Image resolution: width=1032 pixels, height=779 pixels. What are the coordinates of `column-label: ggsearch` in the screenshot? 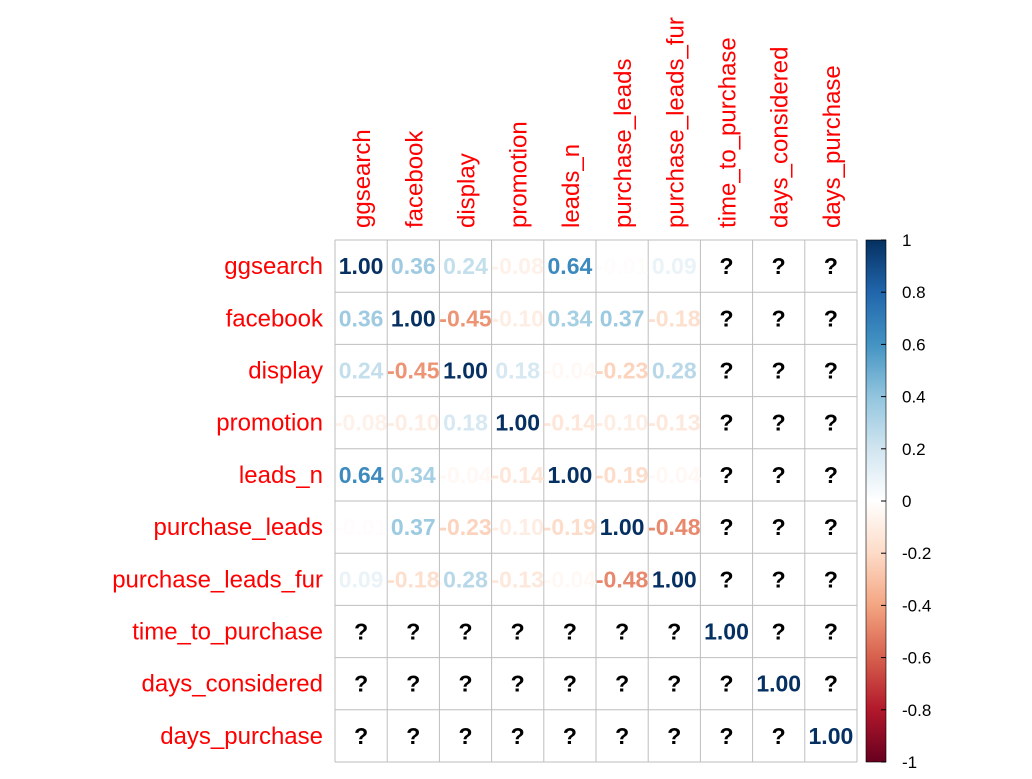 It's located at (362, 178).